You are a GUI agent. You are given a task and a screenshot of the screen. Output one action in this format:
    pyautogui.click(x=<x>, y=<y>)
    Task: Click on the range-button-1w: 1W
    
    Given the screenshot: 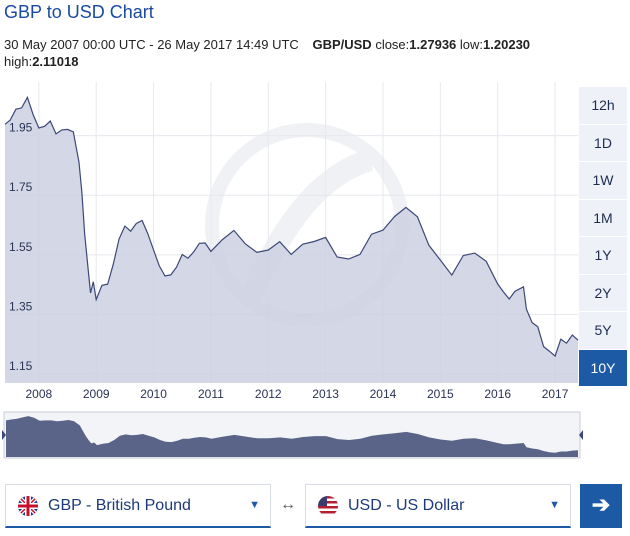 What is the action you would take?
    pyautogui.click(x=603, y=181)
    